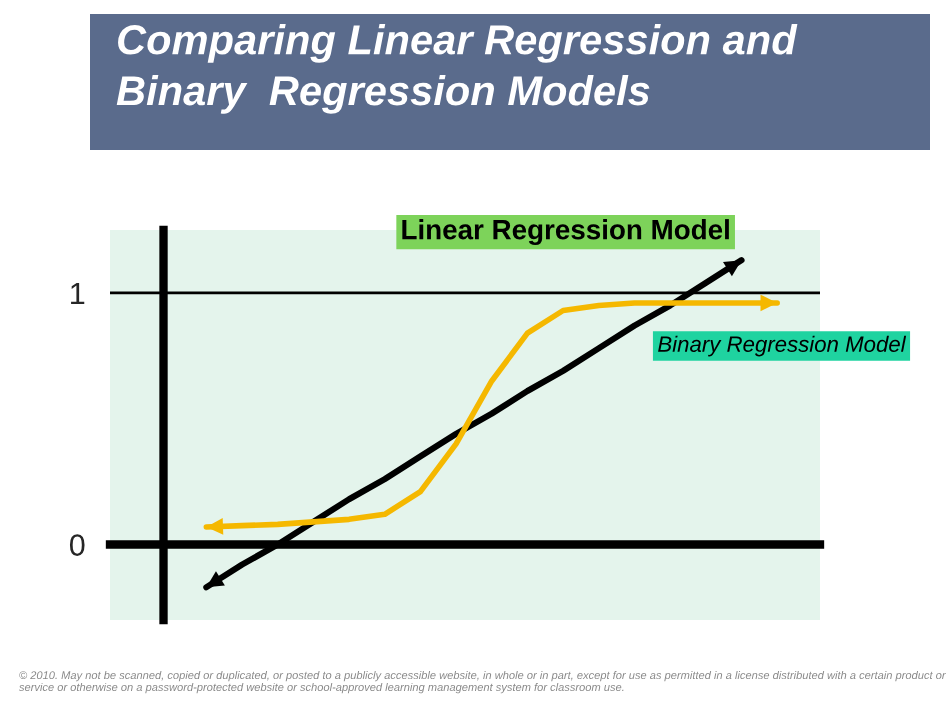 This screenshot has height=710, width=948. Describe the element at coordinates (457, 69) in the screenshot. I see `chart-title: Comparing Linear Regression and Binary Regression Models` at that location.